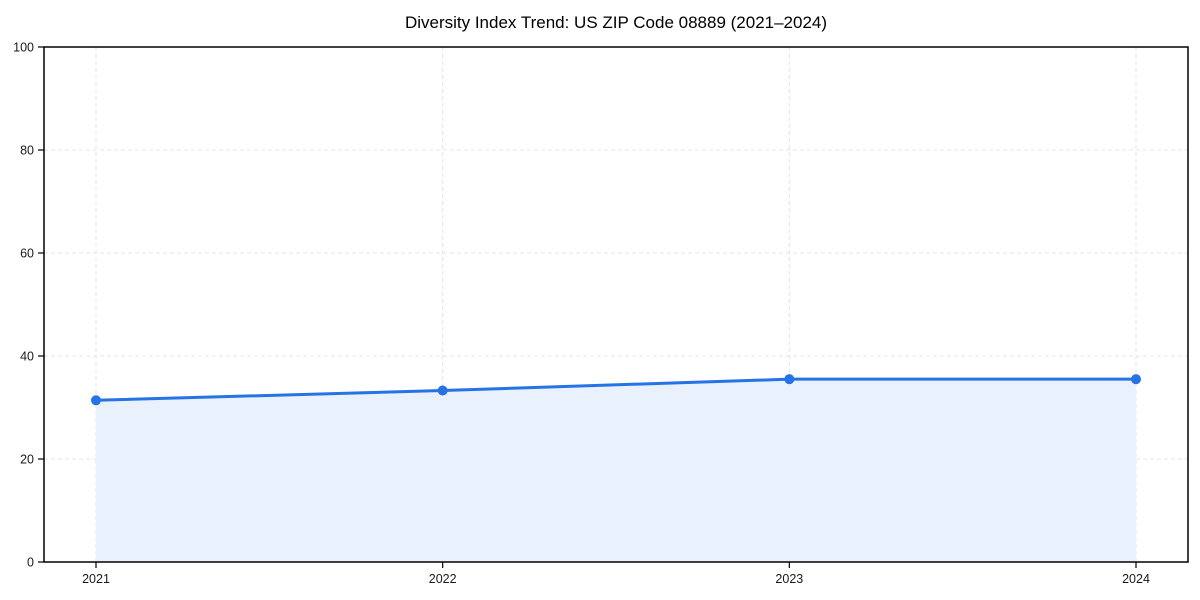 Image resolution: width=1200 pixels, height=600 pixels. What do you see at coordinates (27, 254) in the screenshot?
I see `y-tick-label: 60` at bounding box center [27, 254].